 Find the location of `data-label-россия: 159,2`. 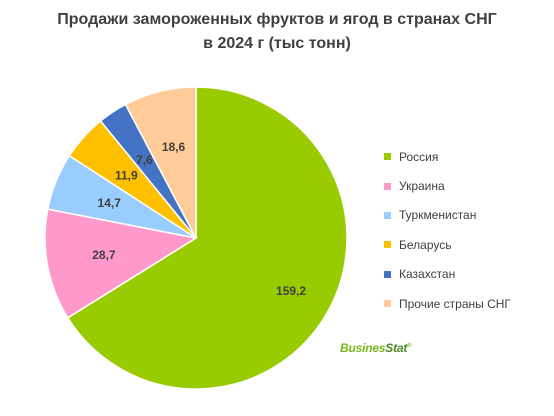

data-label-россия: 159,2 is located at coordinates (291, 291).